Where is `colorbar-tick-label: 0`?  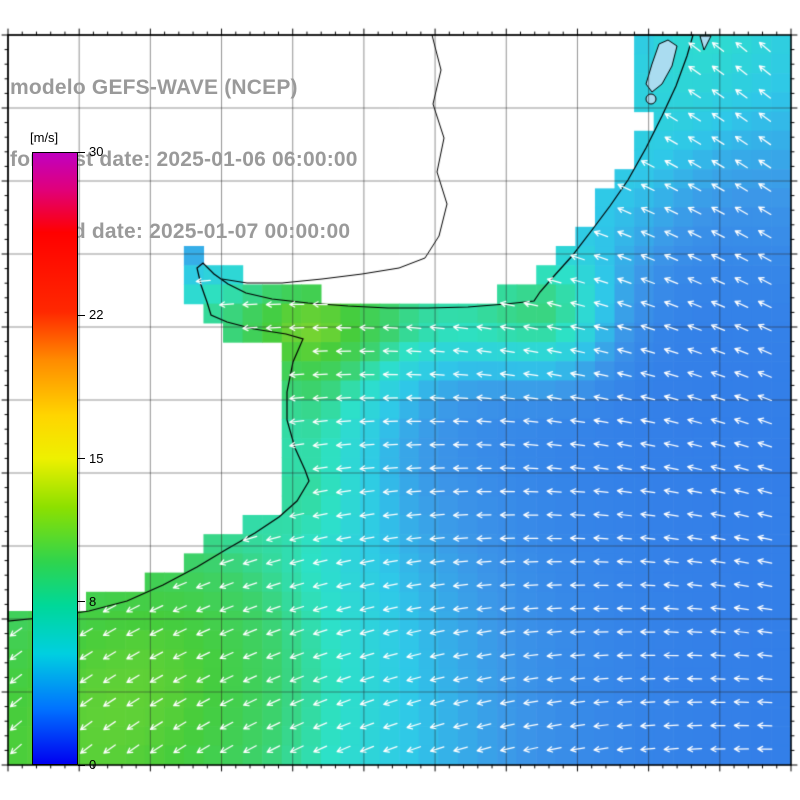 colorbar-tick-label: 0 is located at coordinates (93, 764).